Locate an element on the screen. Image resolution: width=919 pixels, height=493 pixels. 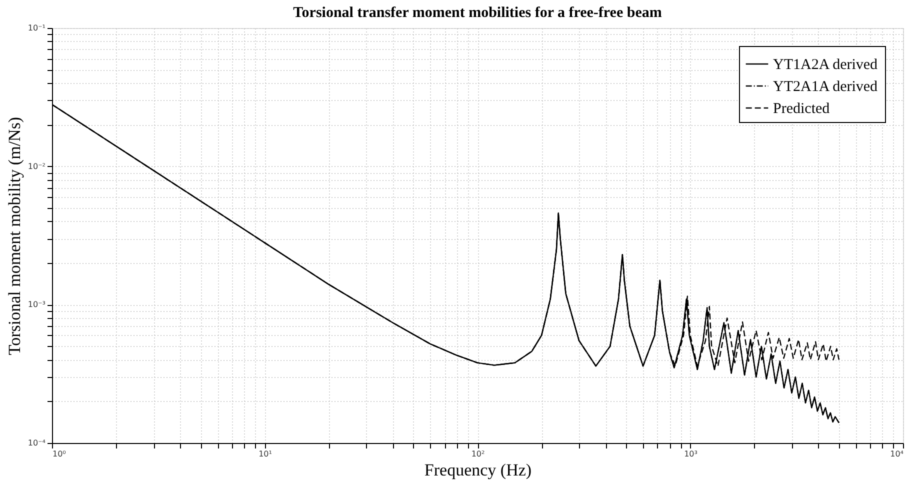
x-axis-title: Frequency (Hz) is located at coordinates (478, 470).